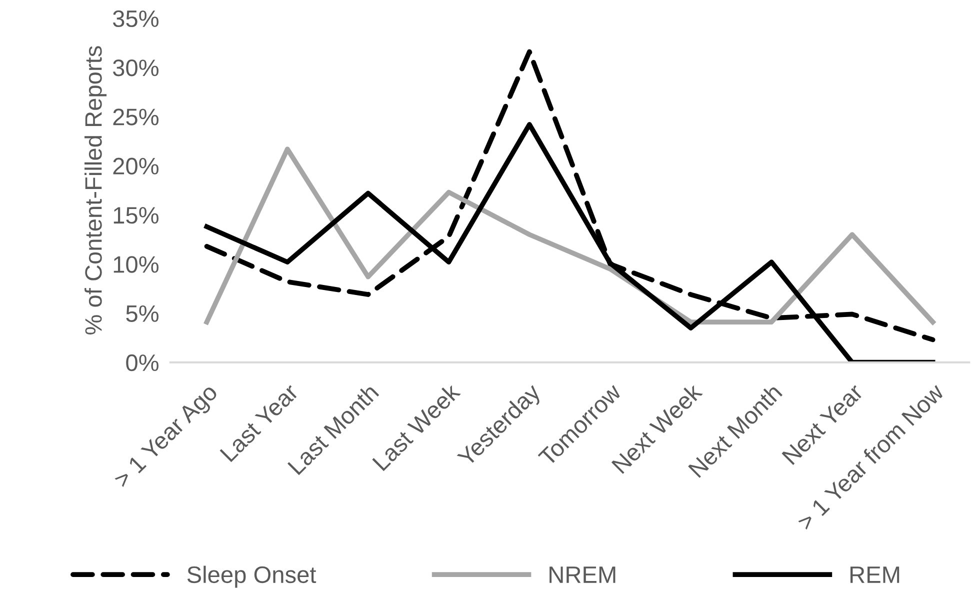 This screenshot has height=609, width=974. I want to click on y-tick-label: 5%, so click(142, 313).